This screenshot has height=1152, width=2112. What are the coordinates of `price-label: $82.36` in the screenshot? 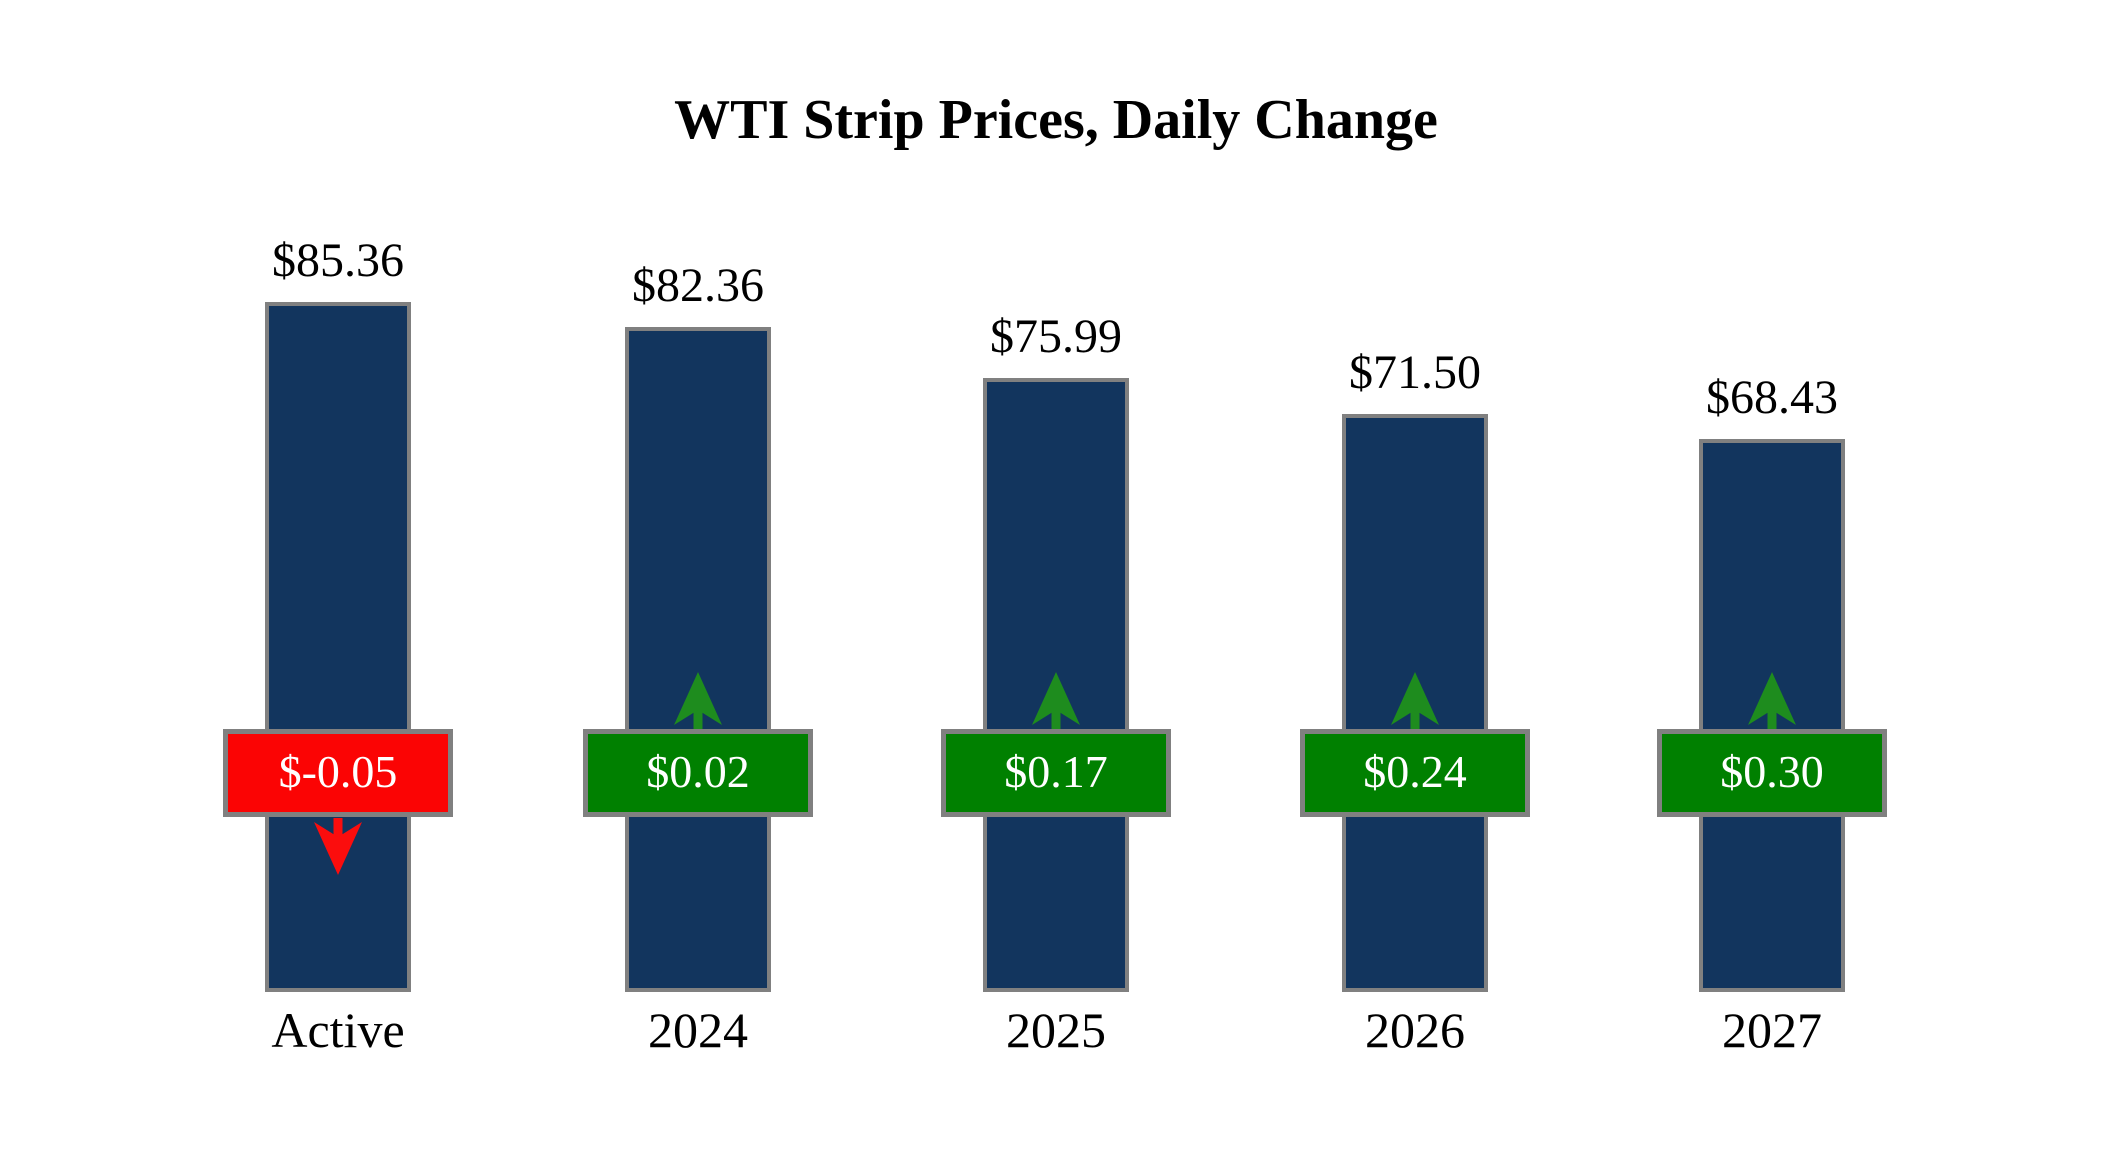 It's located at (698, 285).